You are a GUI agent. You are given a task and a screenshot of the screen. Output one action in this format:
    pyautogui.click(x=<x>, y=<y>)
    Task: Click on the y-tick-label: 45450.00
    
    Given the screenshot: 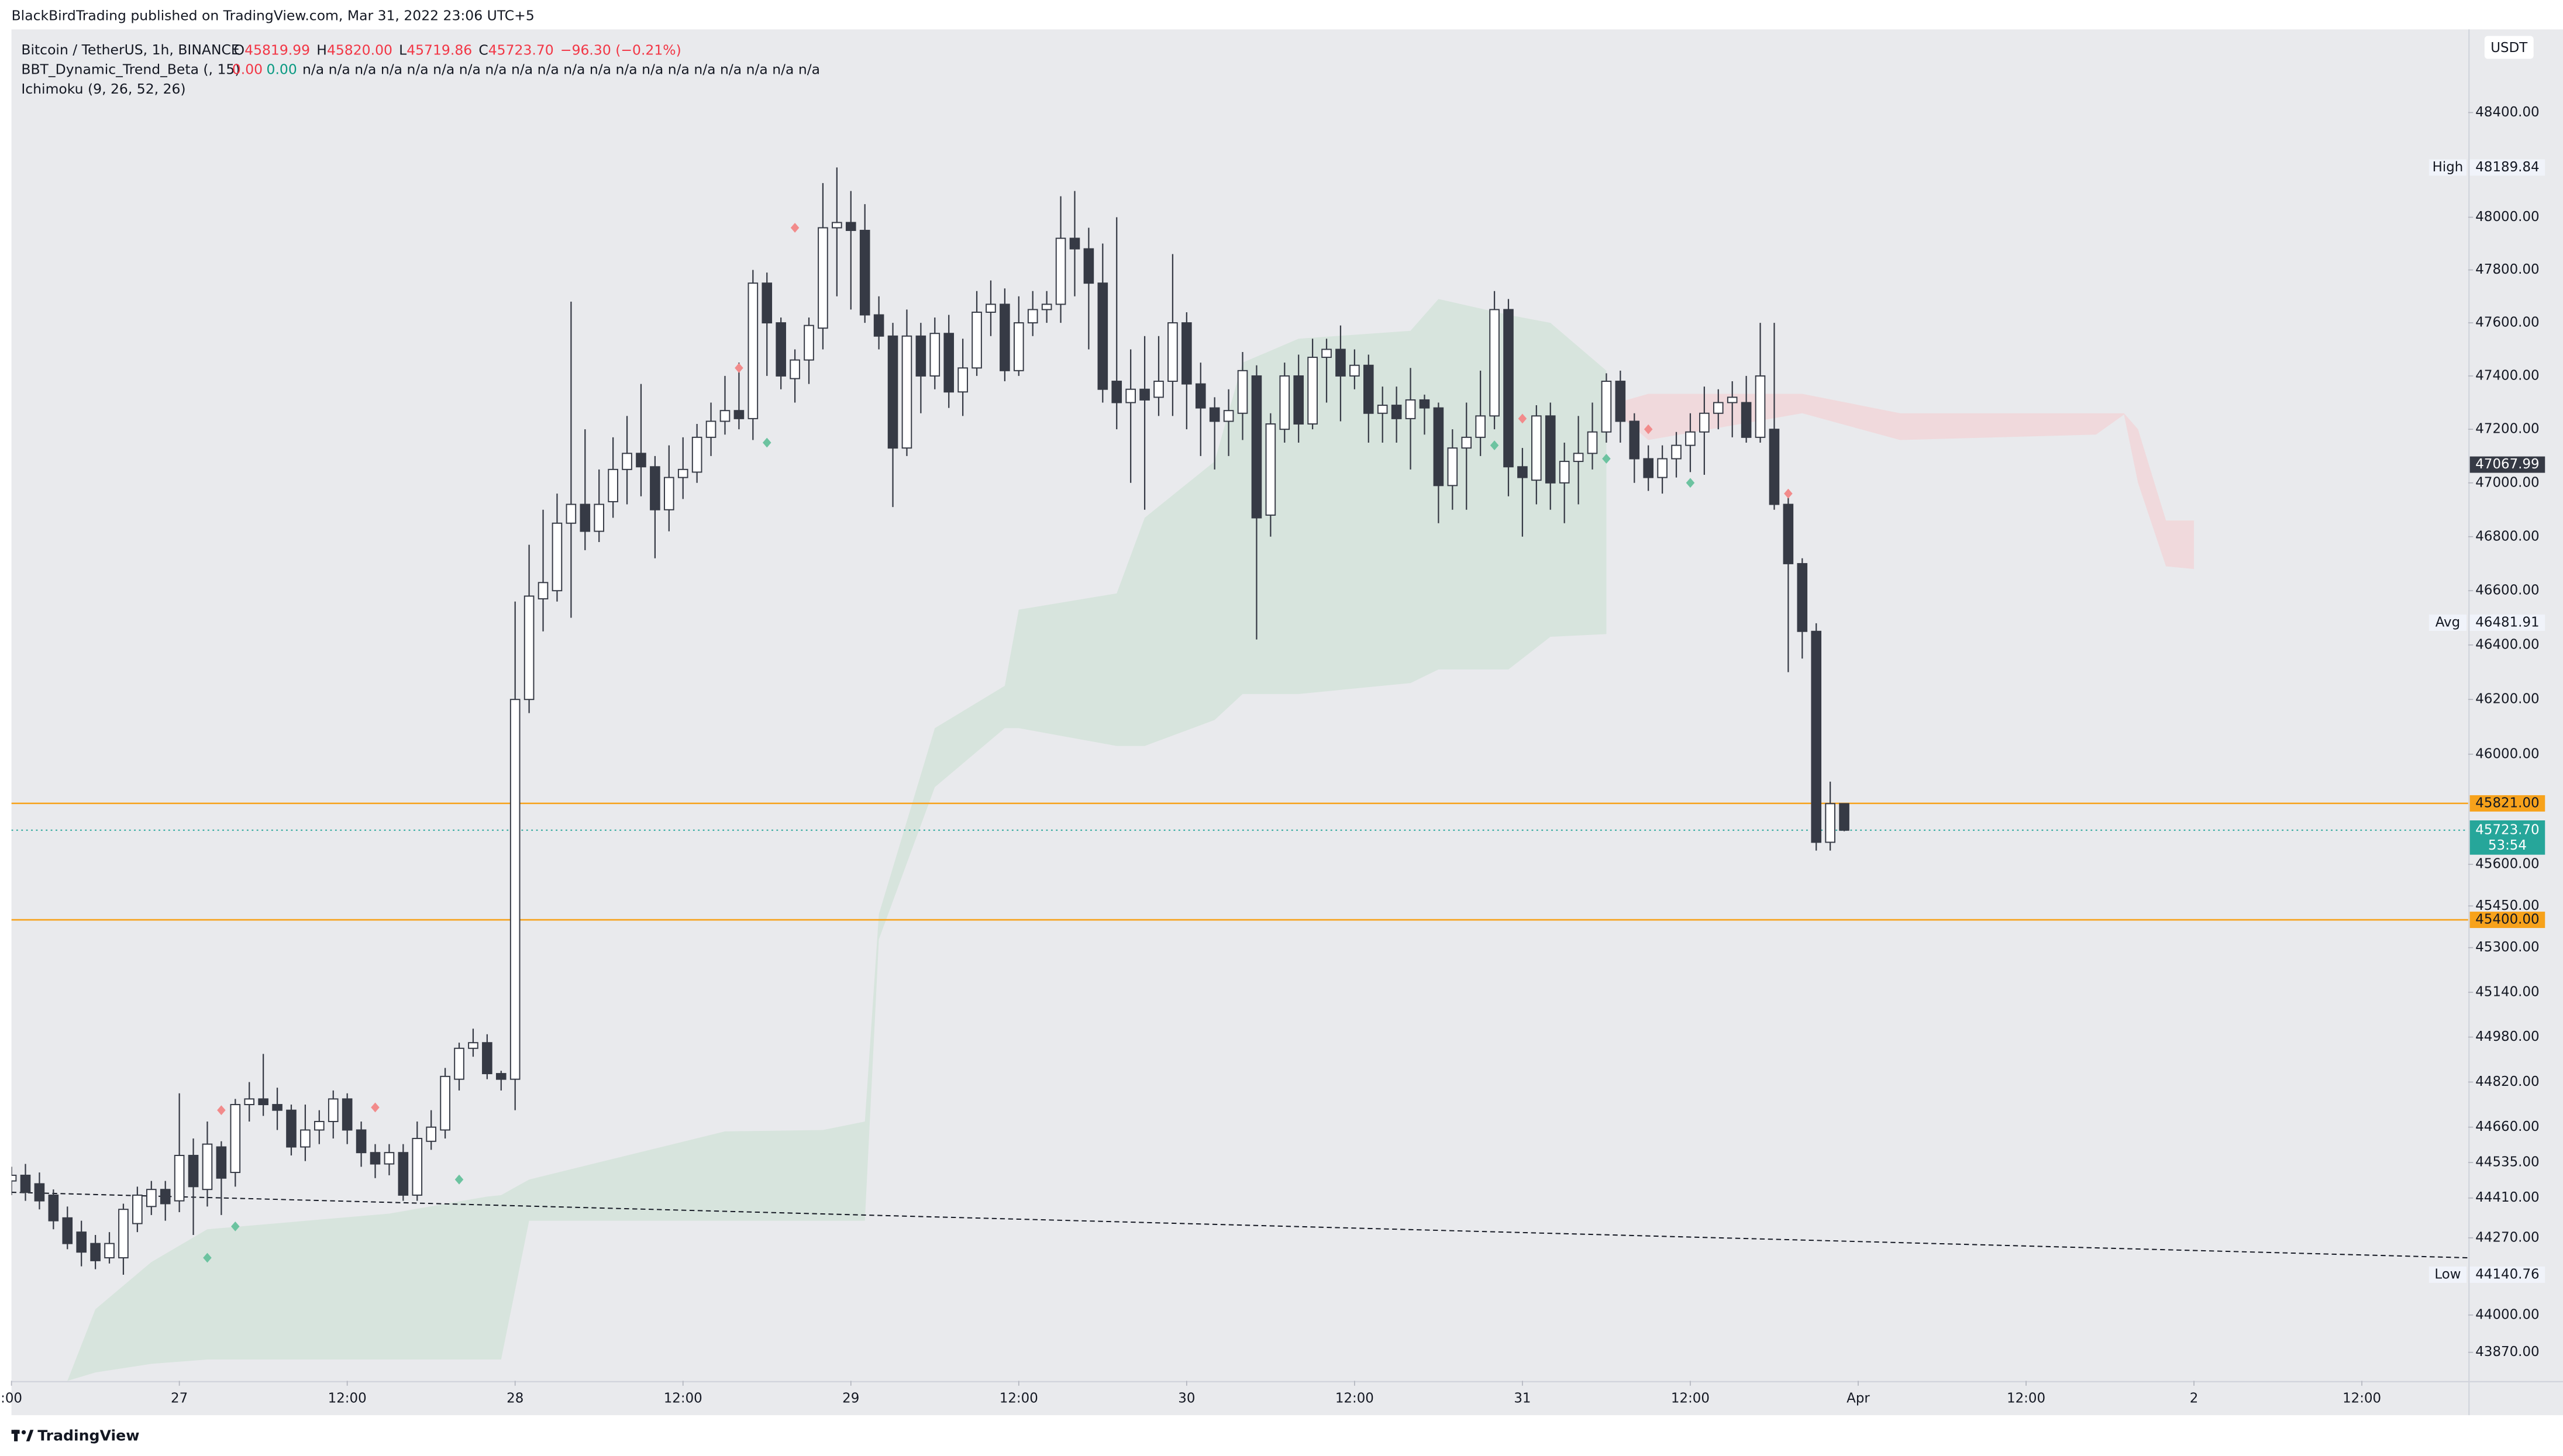 What is the action you would take?
    pyautogui.click(x=2507, y=905)
    